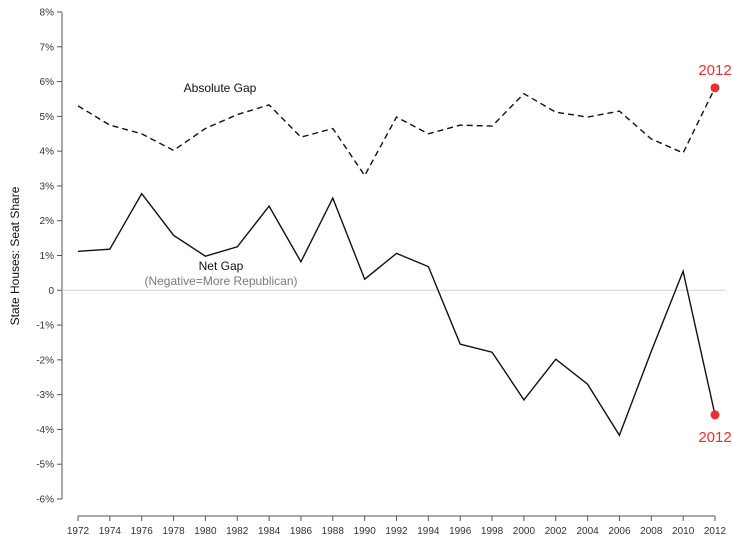  I want to click on absolute-gap-2012-point, so click(715, 88).